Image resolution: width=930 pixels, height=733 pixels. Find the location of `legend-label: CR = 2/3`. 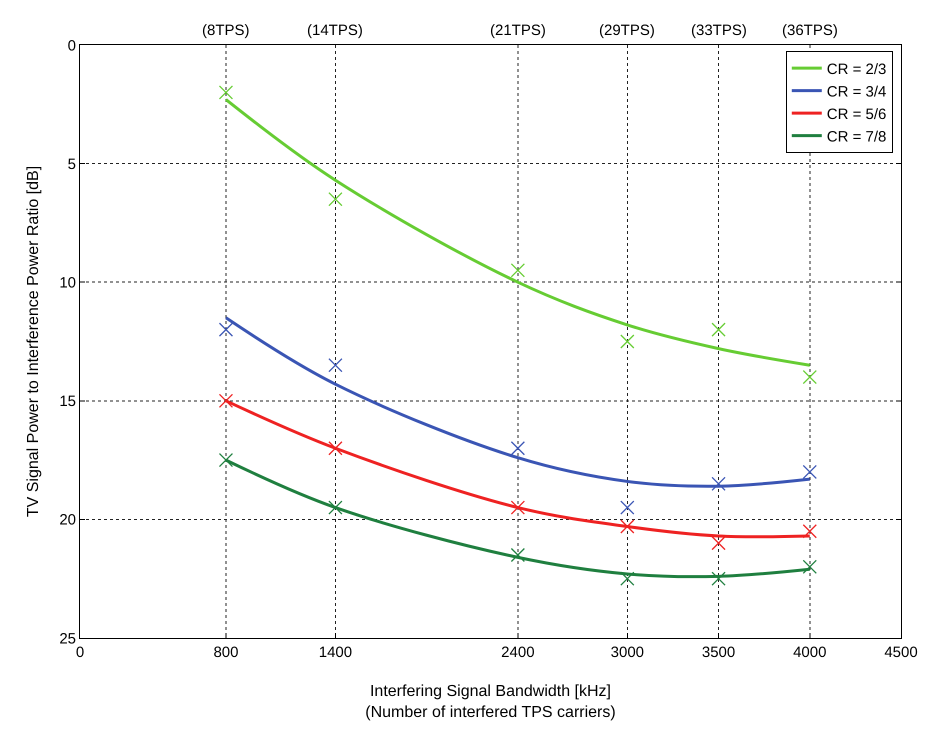

legend-label: CR = 2/3 is located at coordinates (856, 69).